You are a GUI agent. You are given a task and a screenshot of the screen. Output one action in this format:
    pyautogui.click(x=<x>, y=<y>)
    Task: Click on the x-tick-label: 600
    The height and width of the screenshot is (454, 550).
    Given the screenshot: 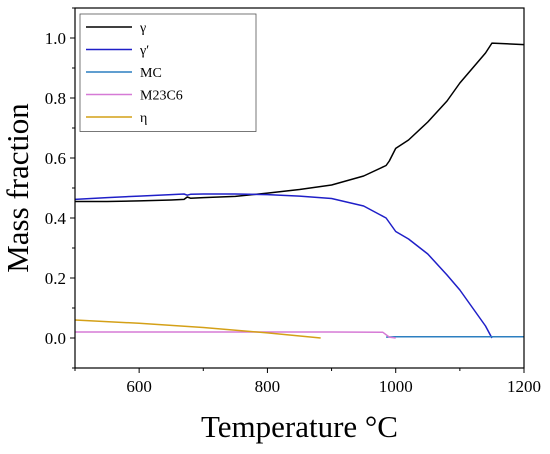 What is the action you would take?
    pyautogui.click(x=139, y=386)
    